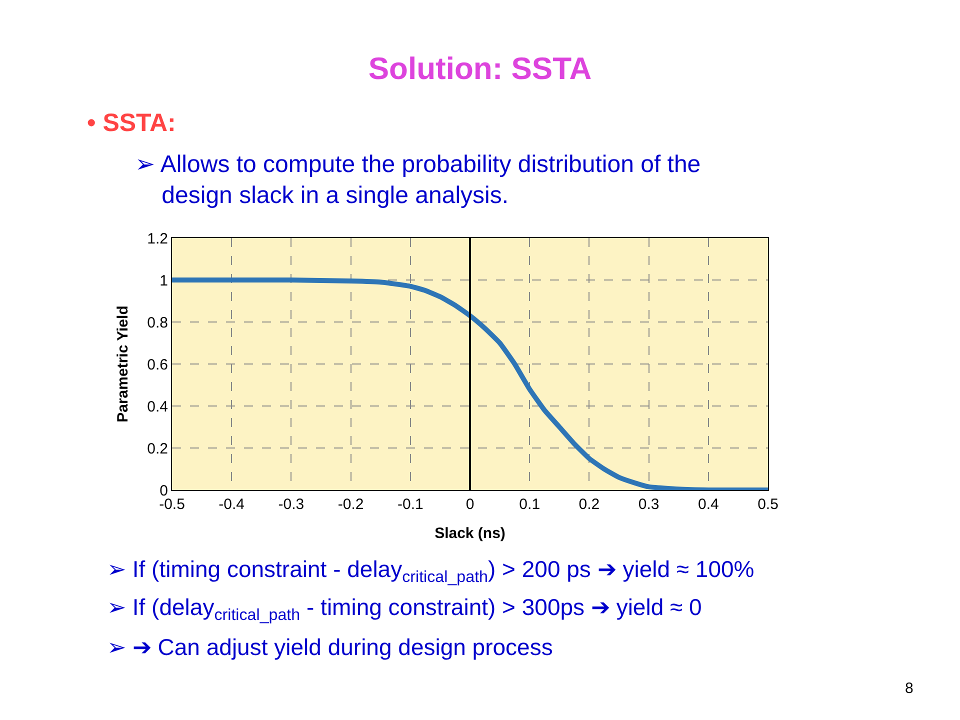  Describe the element at coordinates (157, 449) in the screenshot. I see `y-tick-label: 0.2` at that location.